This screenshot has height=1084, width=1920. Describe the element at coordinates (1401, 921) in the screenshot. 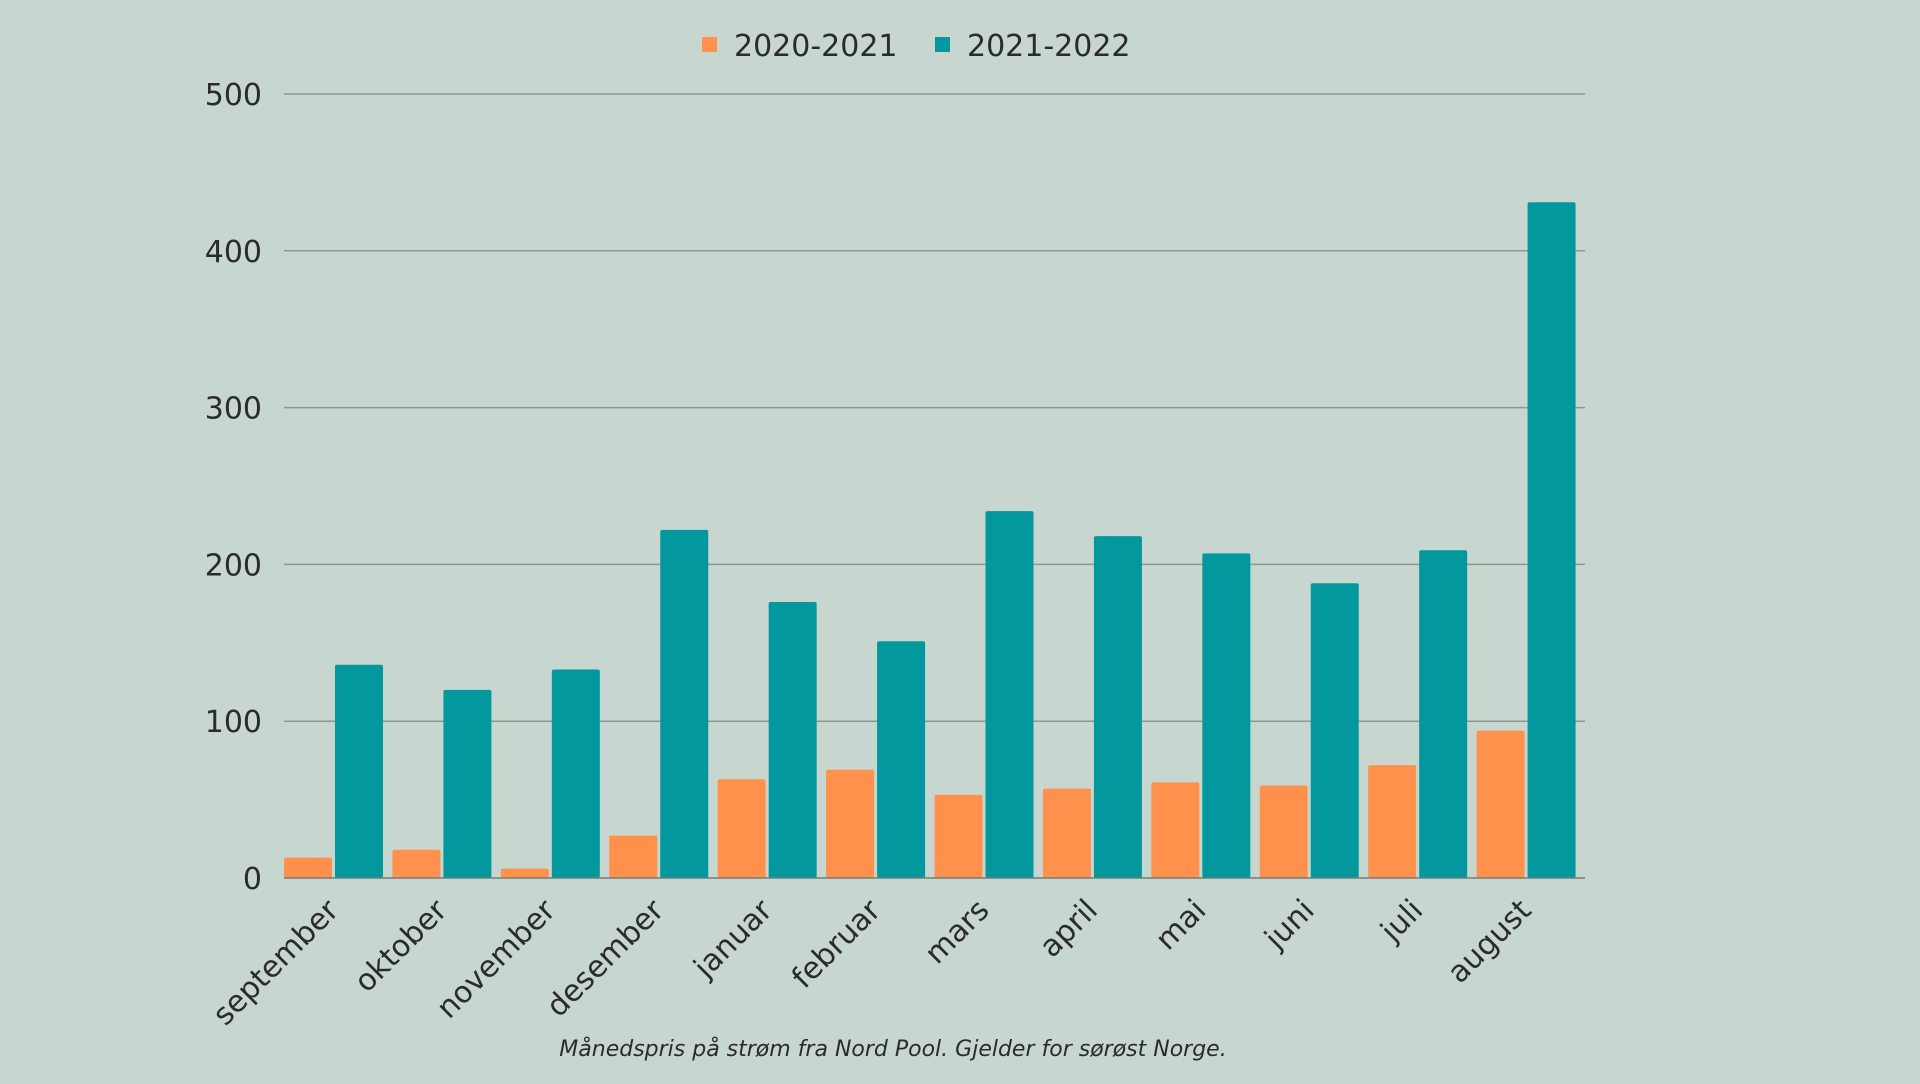

I see `x-tick-label: juli` at that location.